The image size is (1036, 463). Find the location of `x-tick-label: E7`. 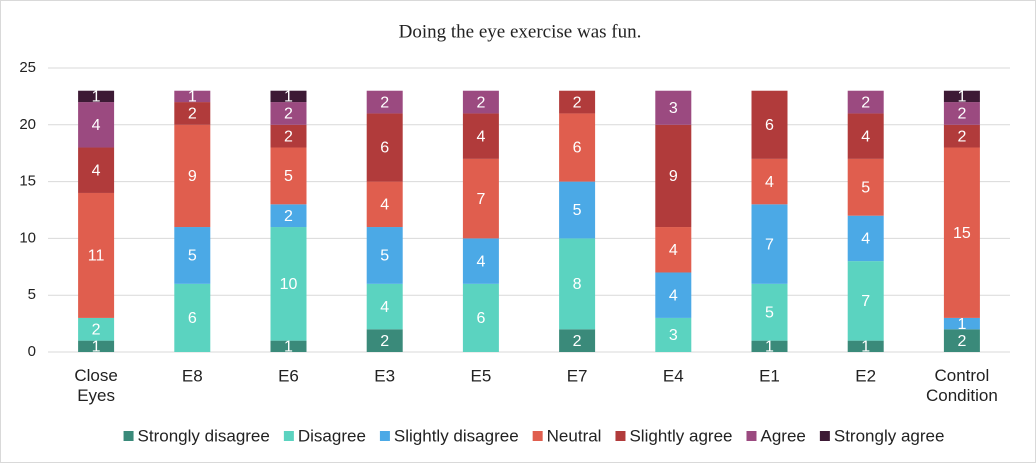

x-tick-label: E7 is located at coordinates (577, 375).